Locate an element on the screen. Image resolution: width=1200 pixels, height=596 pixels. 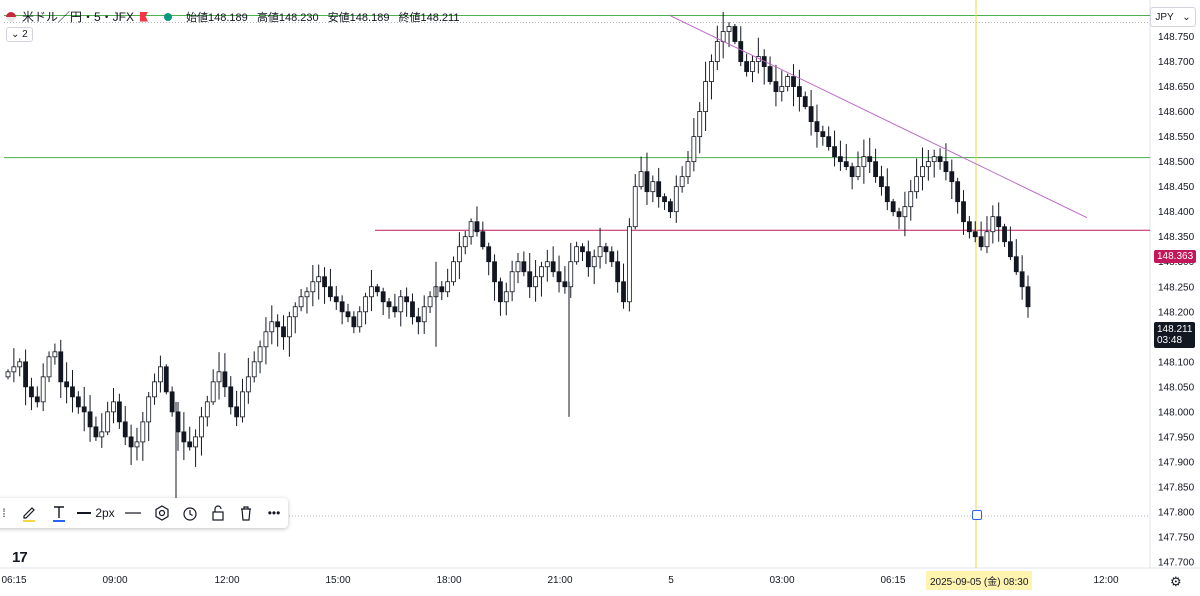
high-value: 148.230 is located at coordinates (298, 17).